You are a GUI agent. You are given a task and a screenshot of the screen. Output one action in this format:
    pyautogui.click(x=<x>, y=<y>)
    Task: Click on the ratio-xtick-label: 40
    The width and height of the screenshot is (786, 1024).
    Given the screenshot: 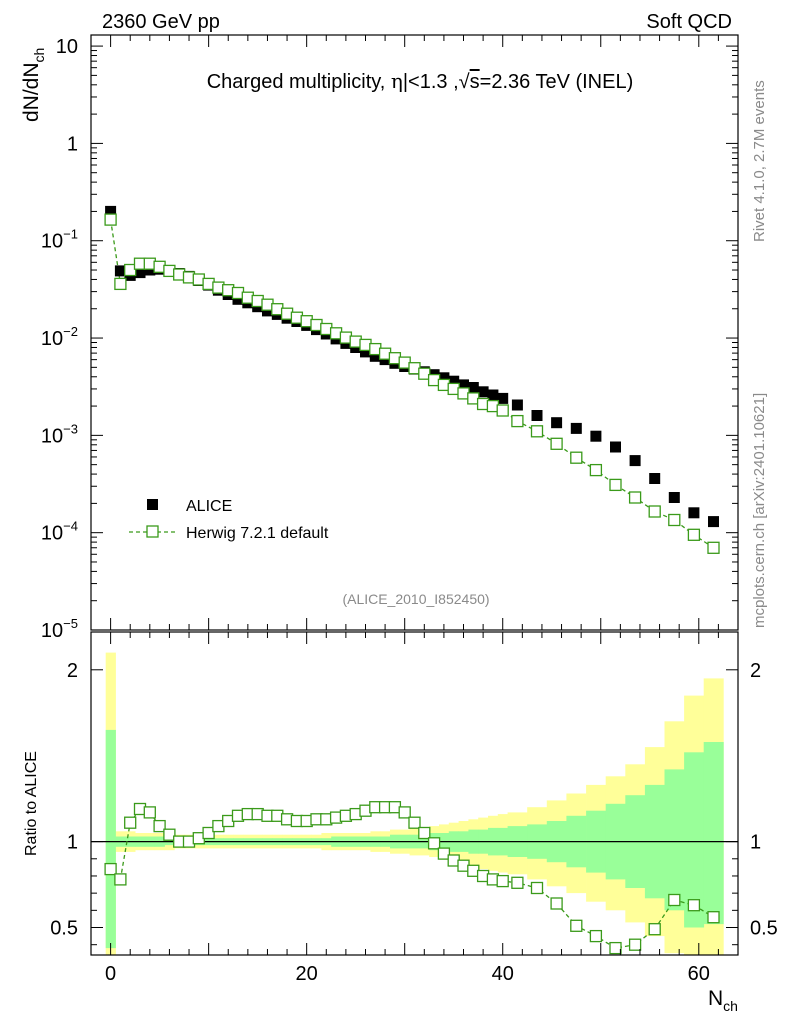 What is the action you would take?
    pyautogui.click(x=503, y=974)
    